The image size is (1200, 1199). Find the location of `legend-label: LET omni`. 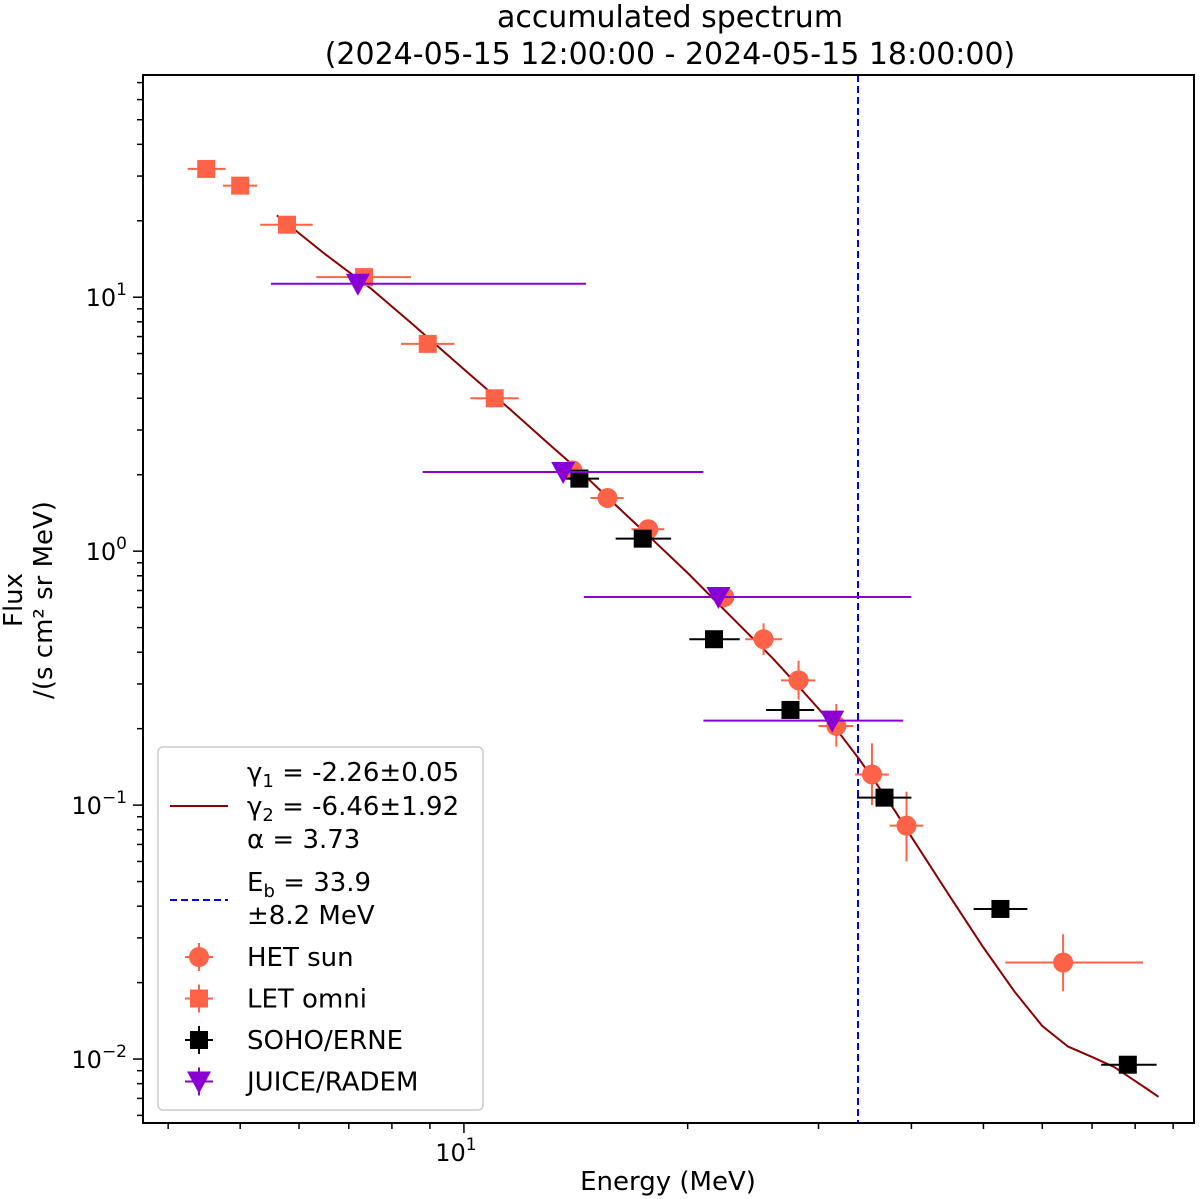

legend-label: LET omni is located at coordinates (307, 1000).